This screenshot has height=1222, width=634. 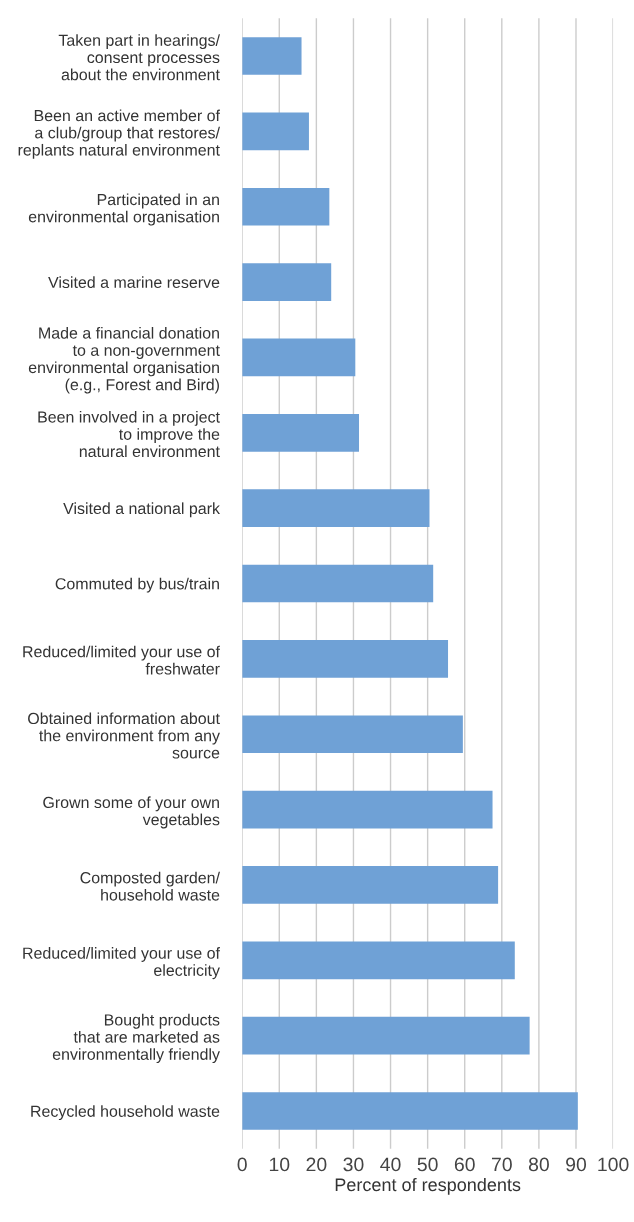 What do you see at coordinates (353, 1164) in the screenshot?
I see `x-tick-label: 30` at bounding box center [353, 1164].